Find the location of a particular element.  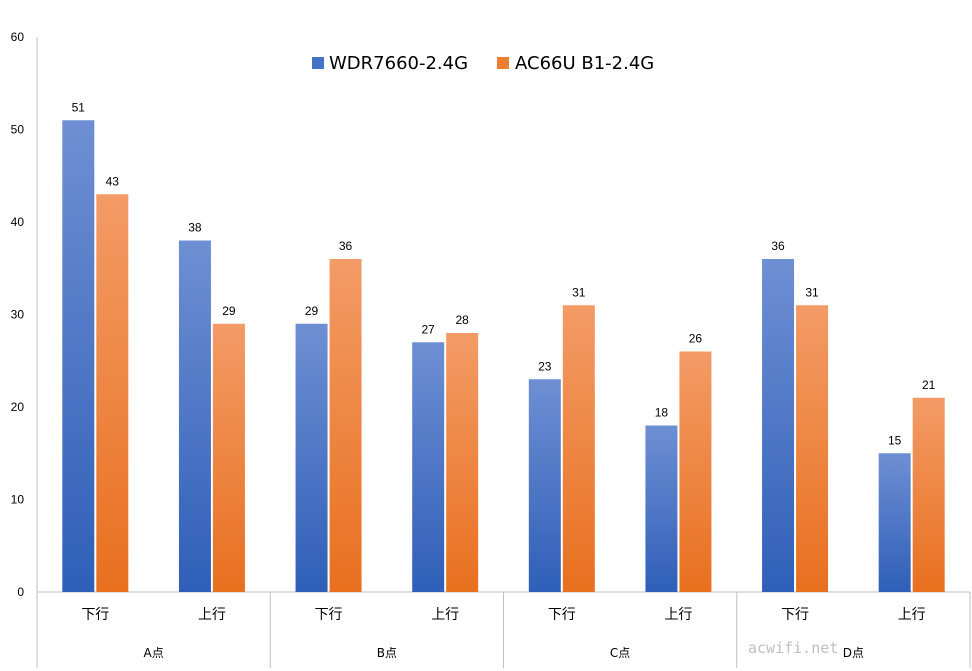

legend-label: WDR7660-2.4G is located at coordinates (398, 63).